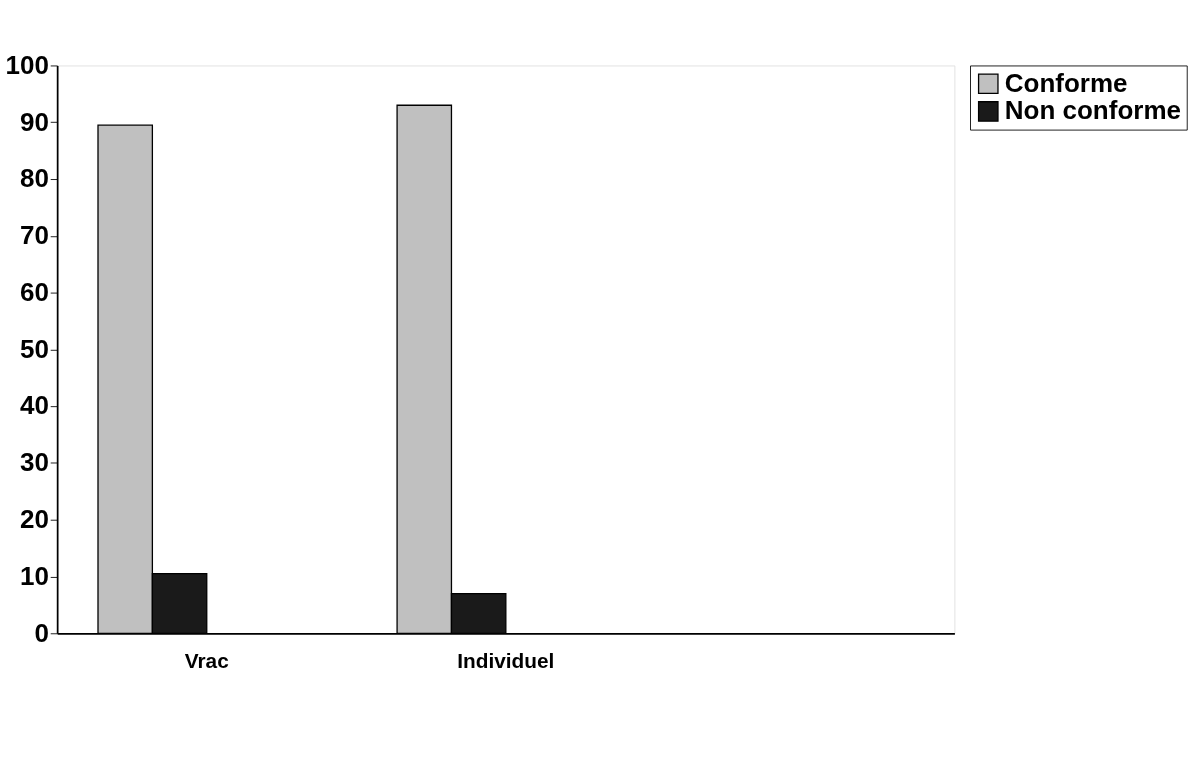  What do you see at coordinates (206, 660) in the screenshot?
I see `x-tick-label: Vrac` at bounding box center [206, 660].